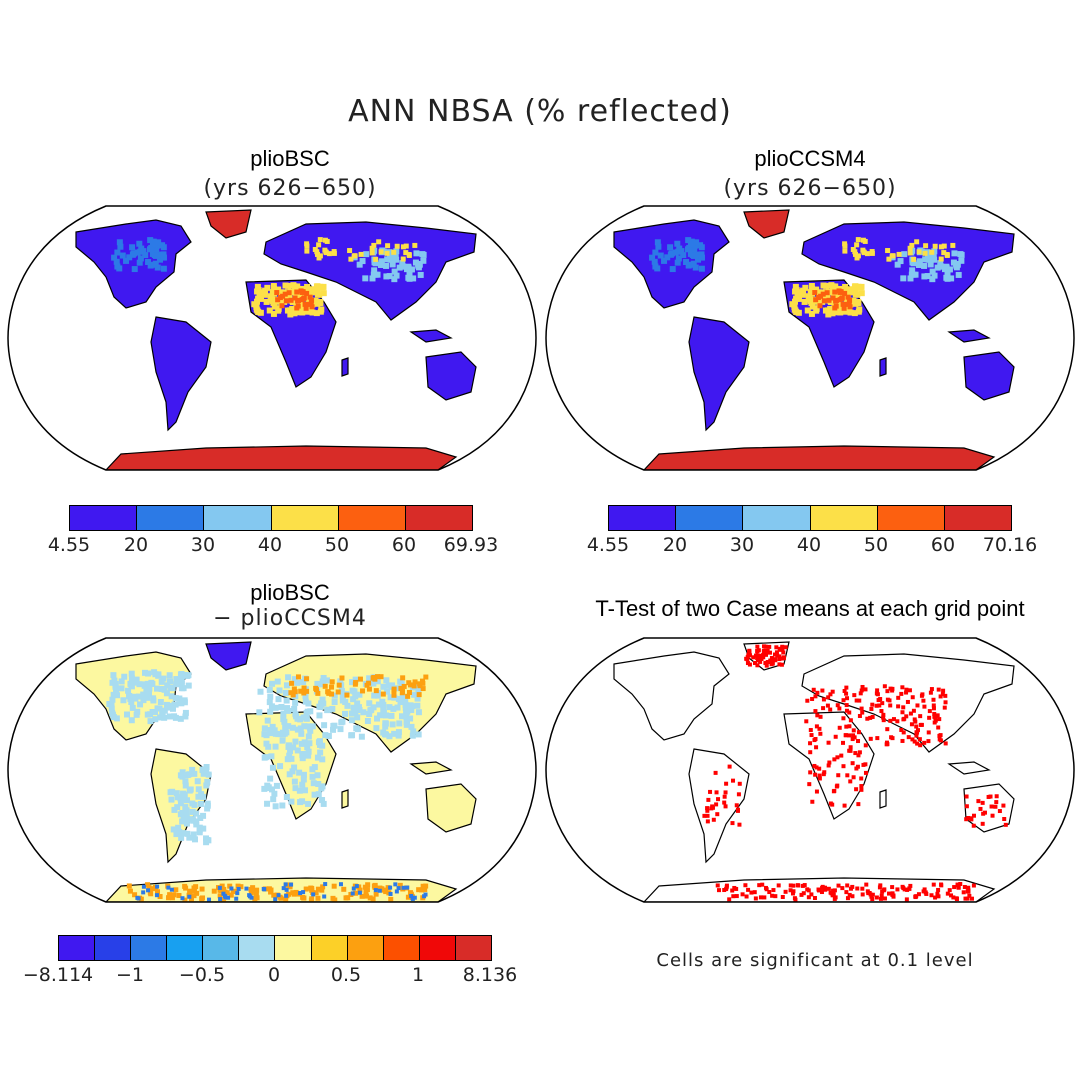  Describe the element at coordinates (203, 545) in the screenshot. I see `colorbar-tick-label: 30` at that location.